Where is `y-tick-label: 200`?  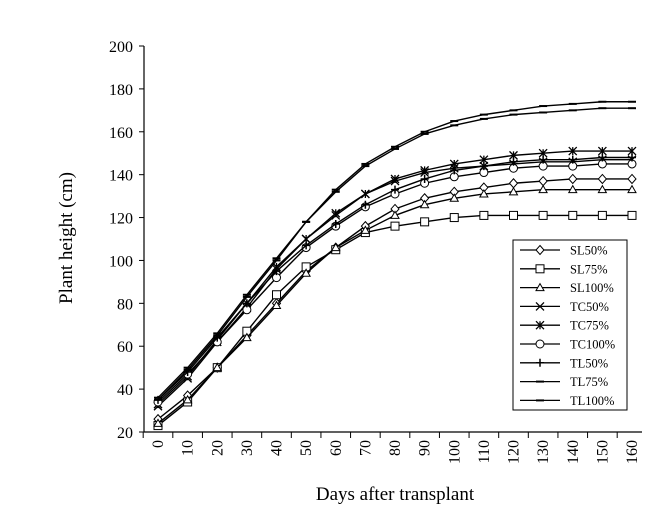
y-tick-label: 200 is located at coordinates (121, 47).